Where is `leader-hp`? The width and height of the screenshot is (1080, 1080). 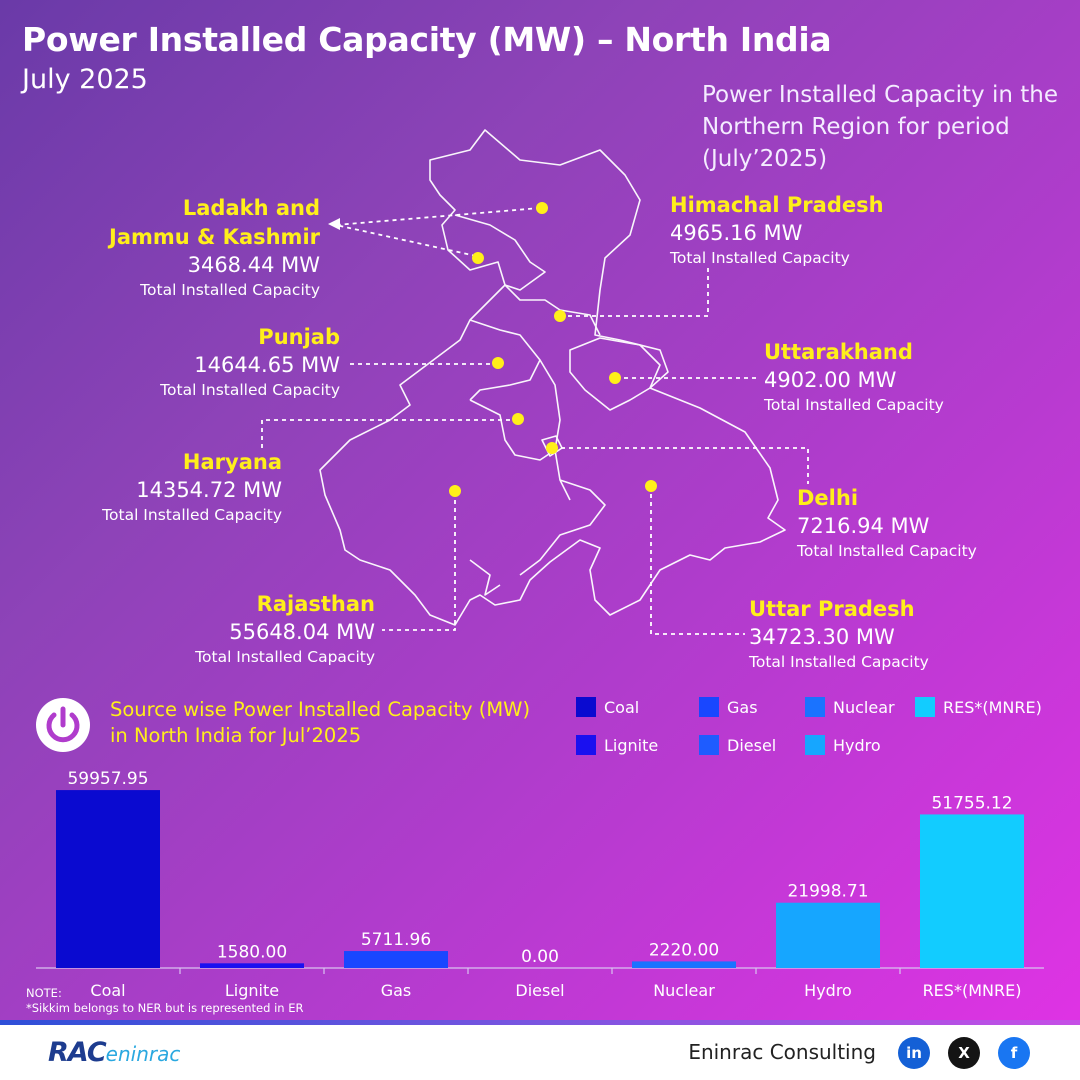 leader-hp is located at coordinates (634, 292).